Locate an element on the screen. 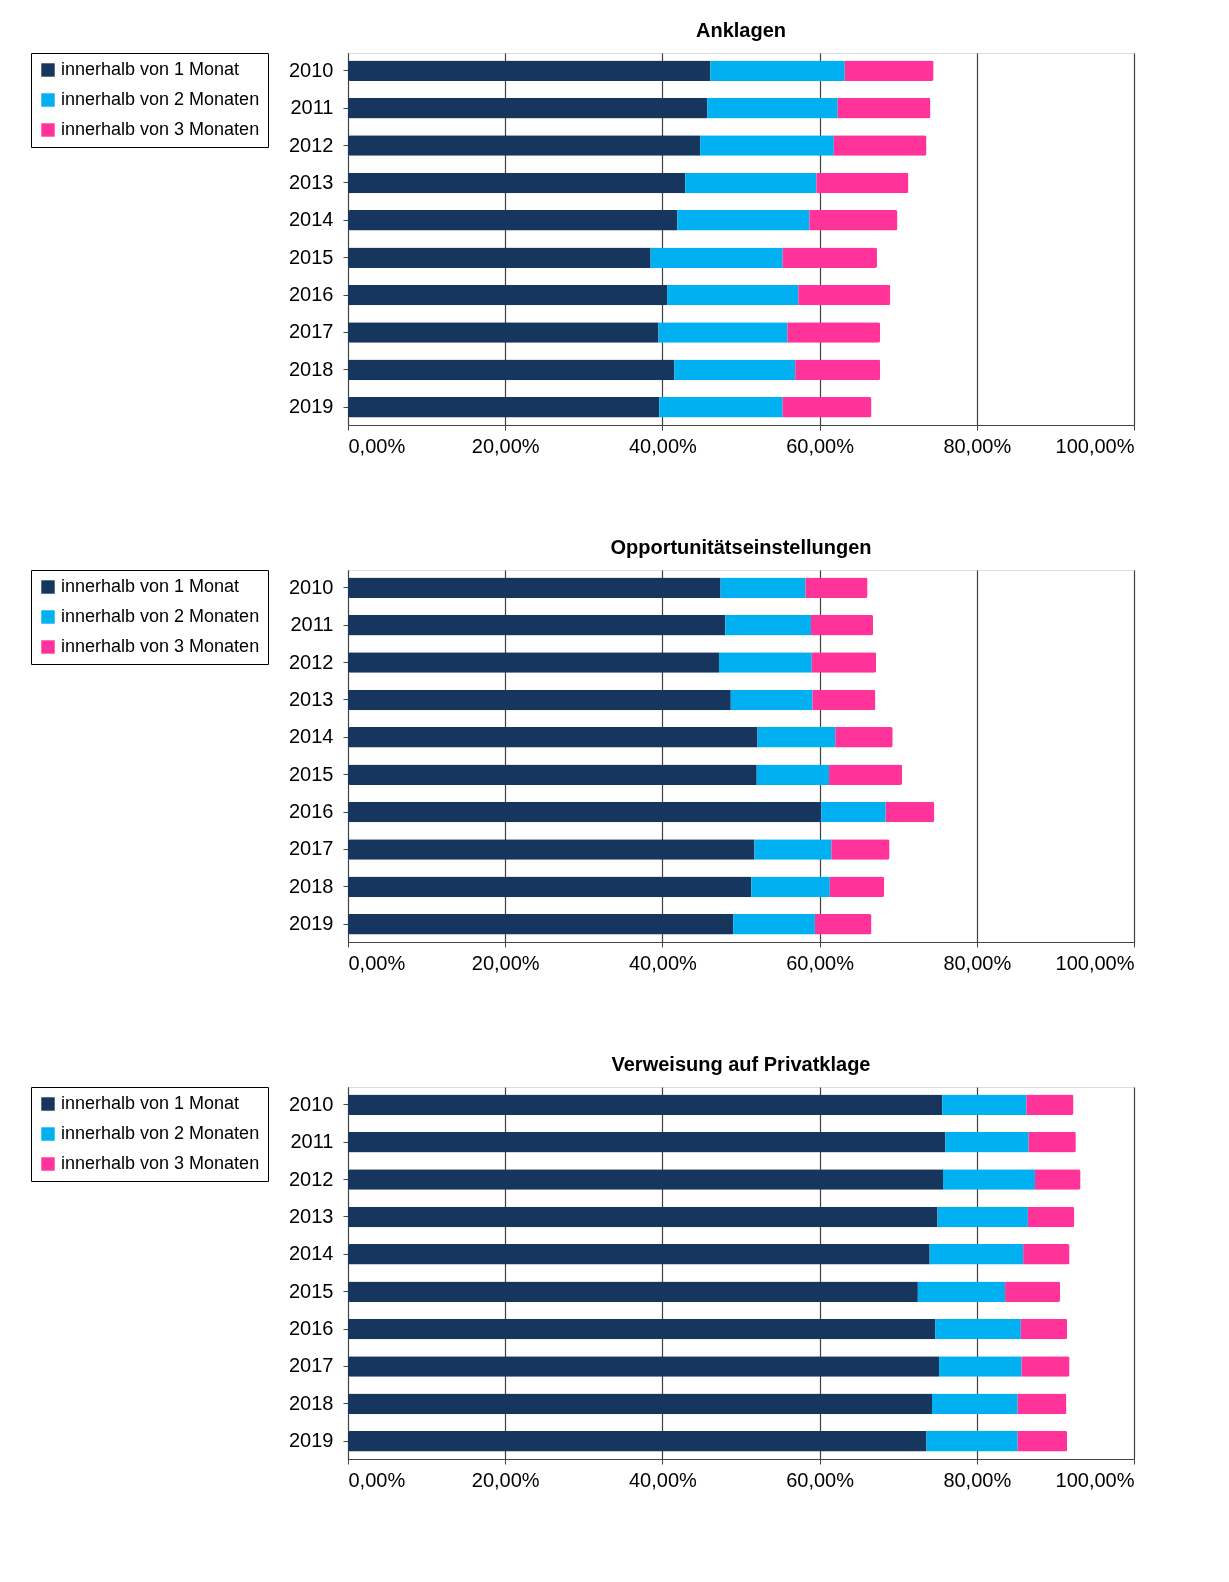 This screenshot has width=1229, height=1582. chart-title: Opportunitätseinstellungen is located at coordinates (741, 546).